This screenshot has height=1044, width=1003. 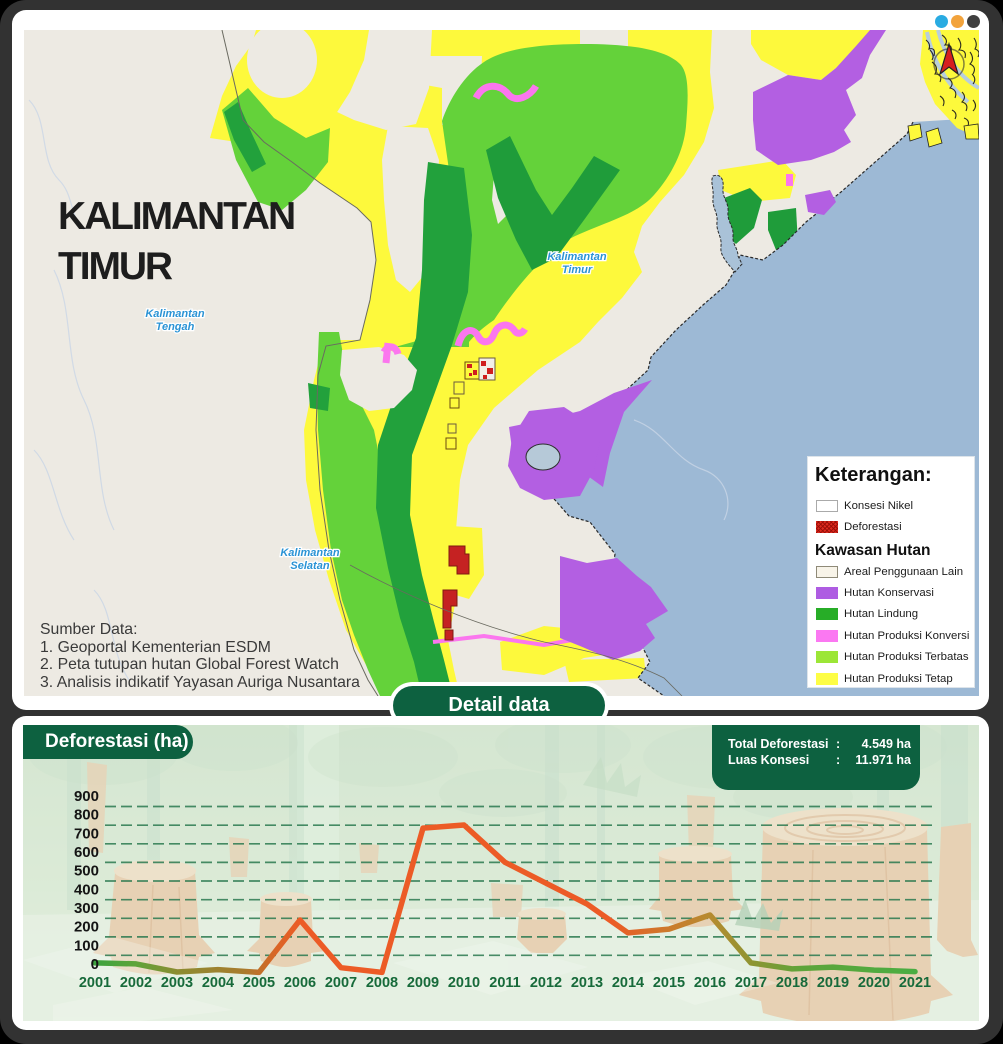 What do you see at coordinates (86, 927) in the screenshot?
I see `svg-text: 200` at bounding box center [86, 927].